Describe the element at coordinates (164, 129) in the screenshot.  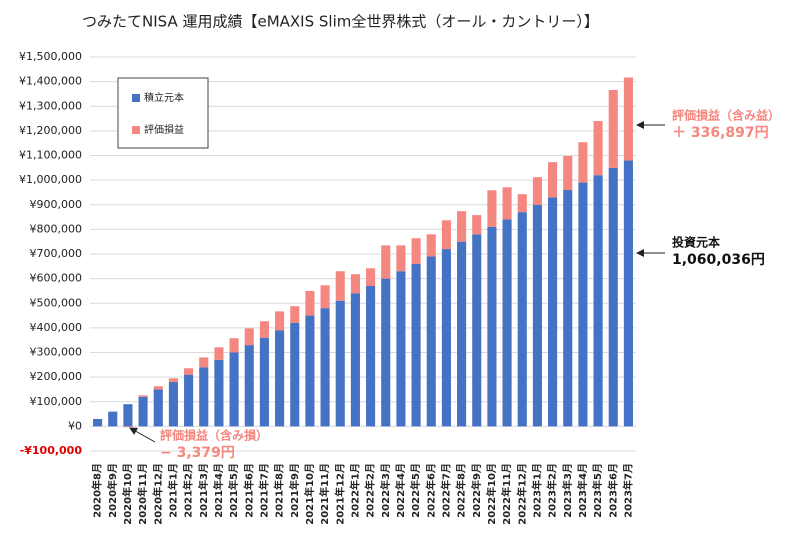
I see `legend-label: 評価損益` at that location.